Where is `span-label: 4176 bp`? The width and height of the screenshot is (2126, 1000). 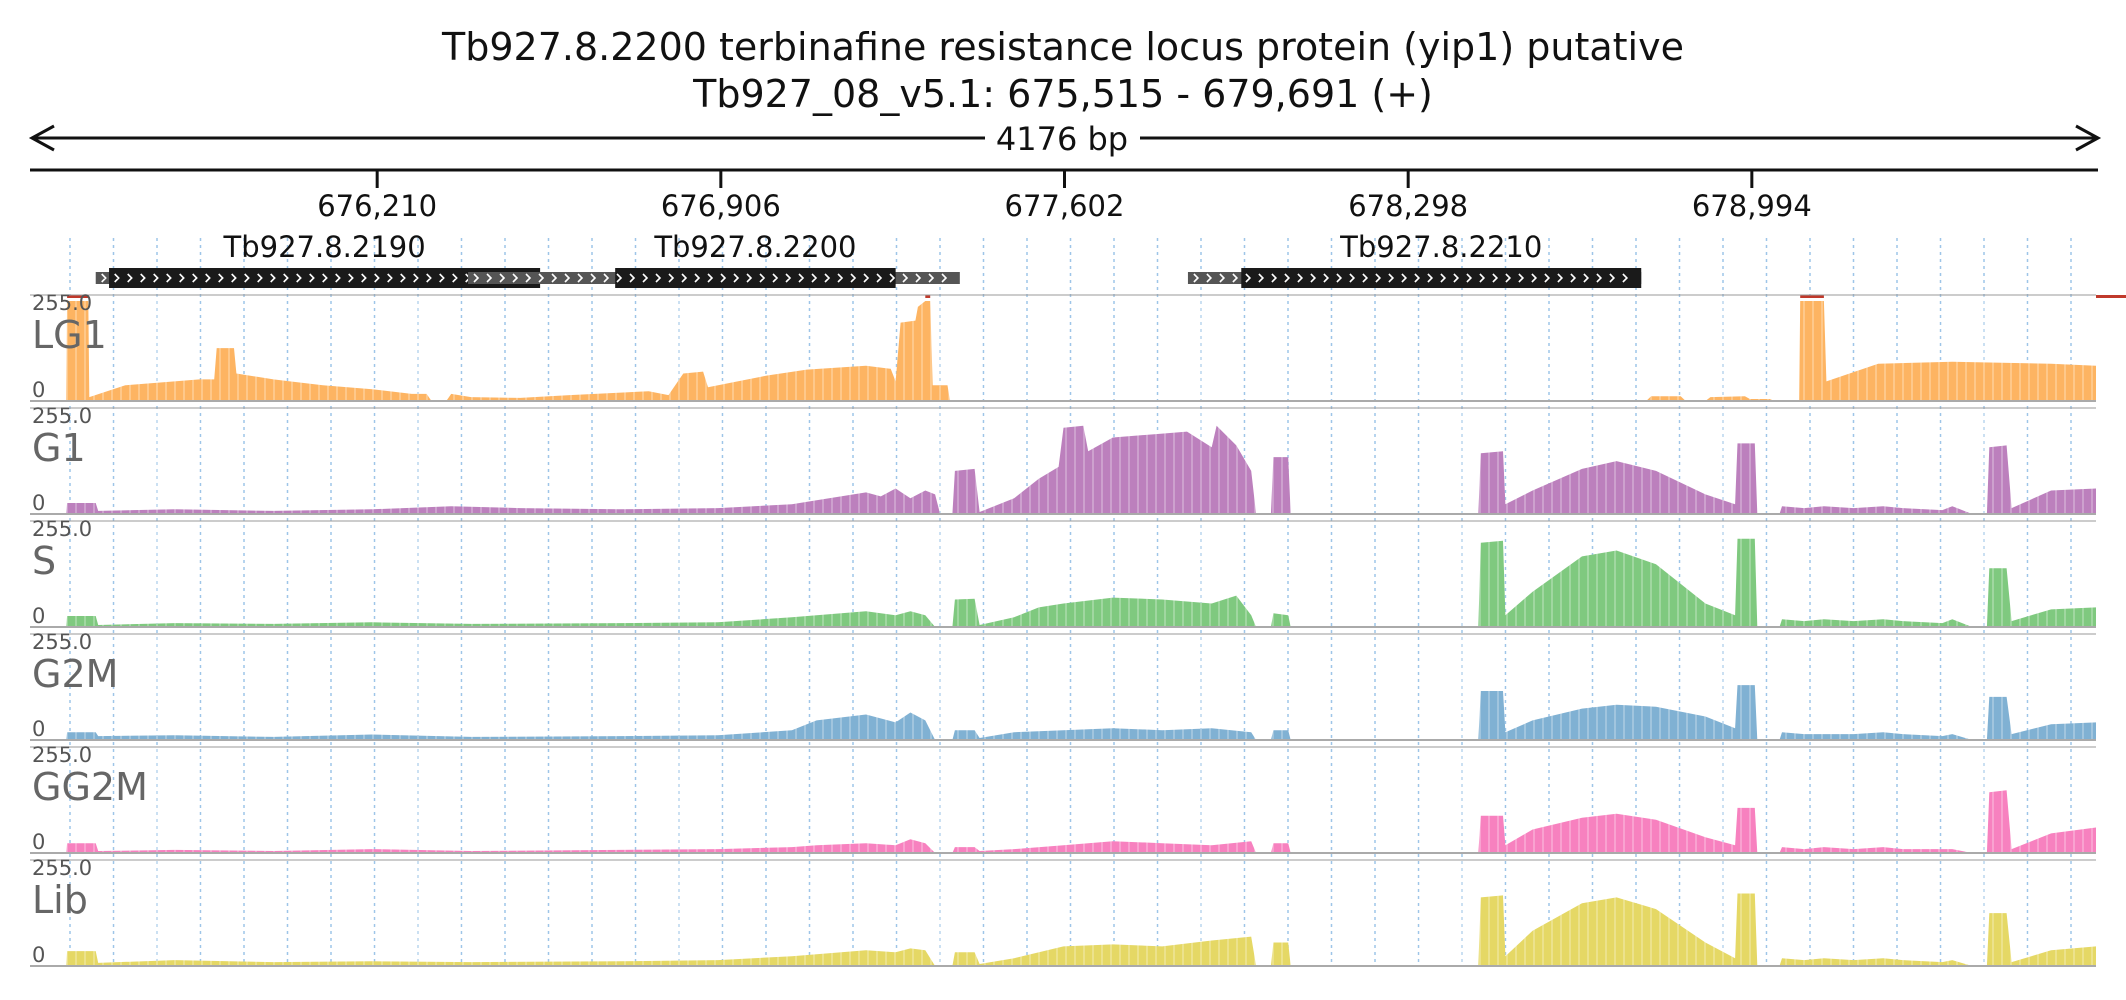
span-label: 4176 bp is located at coordinates (1062, 139).